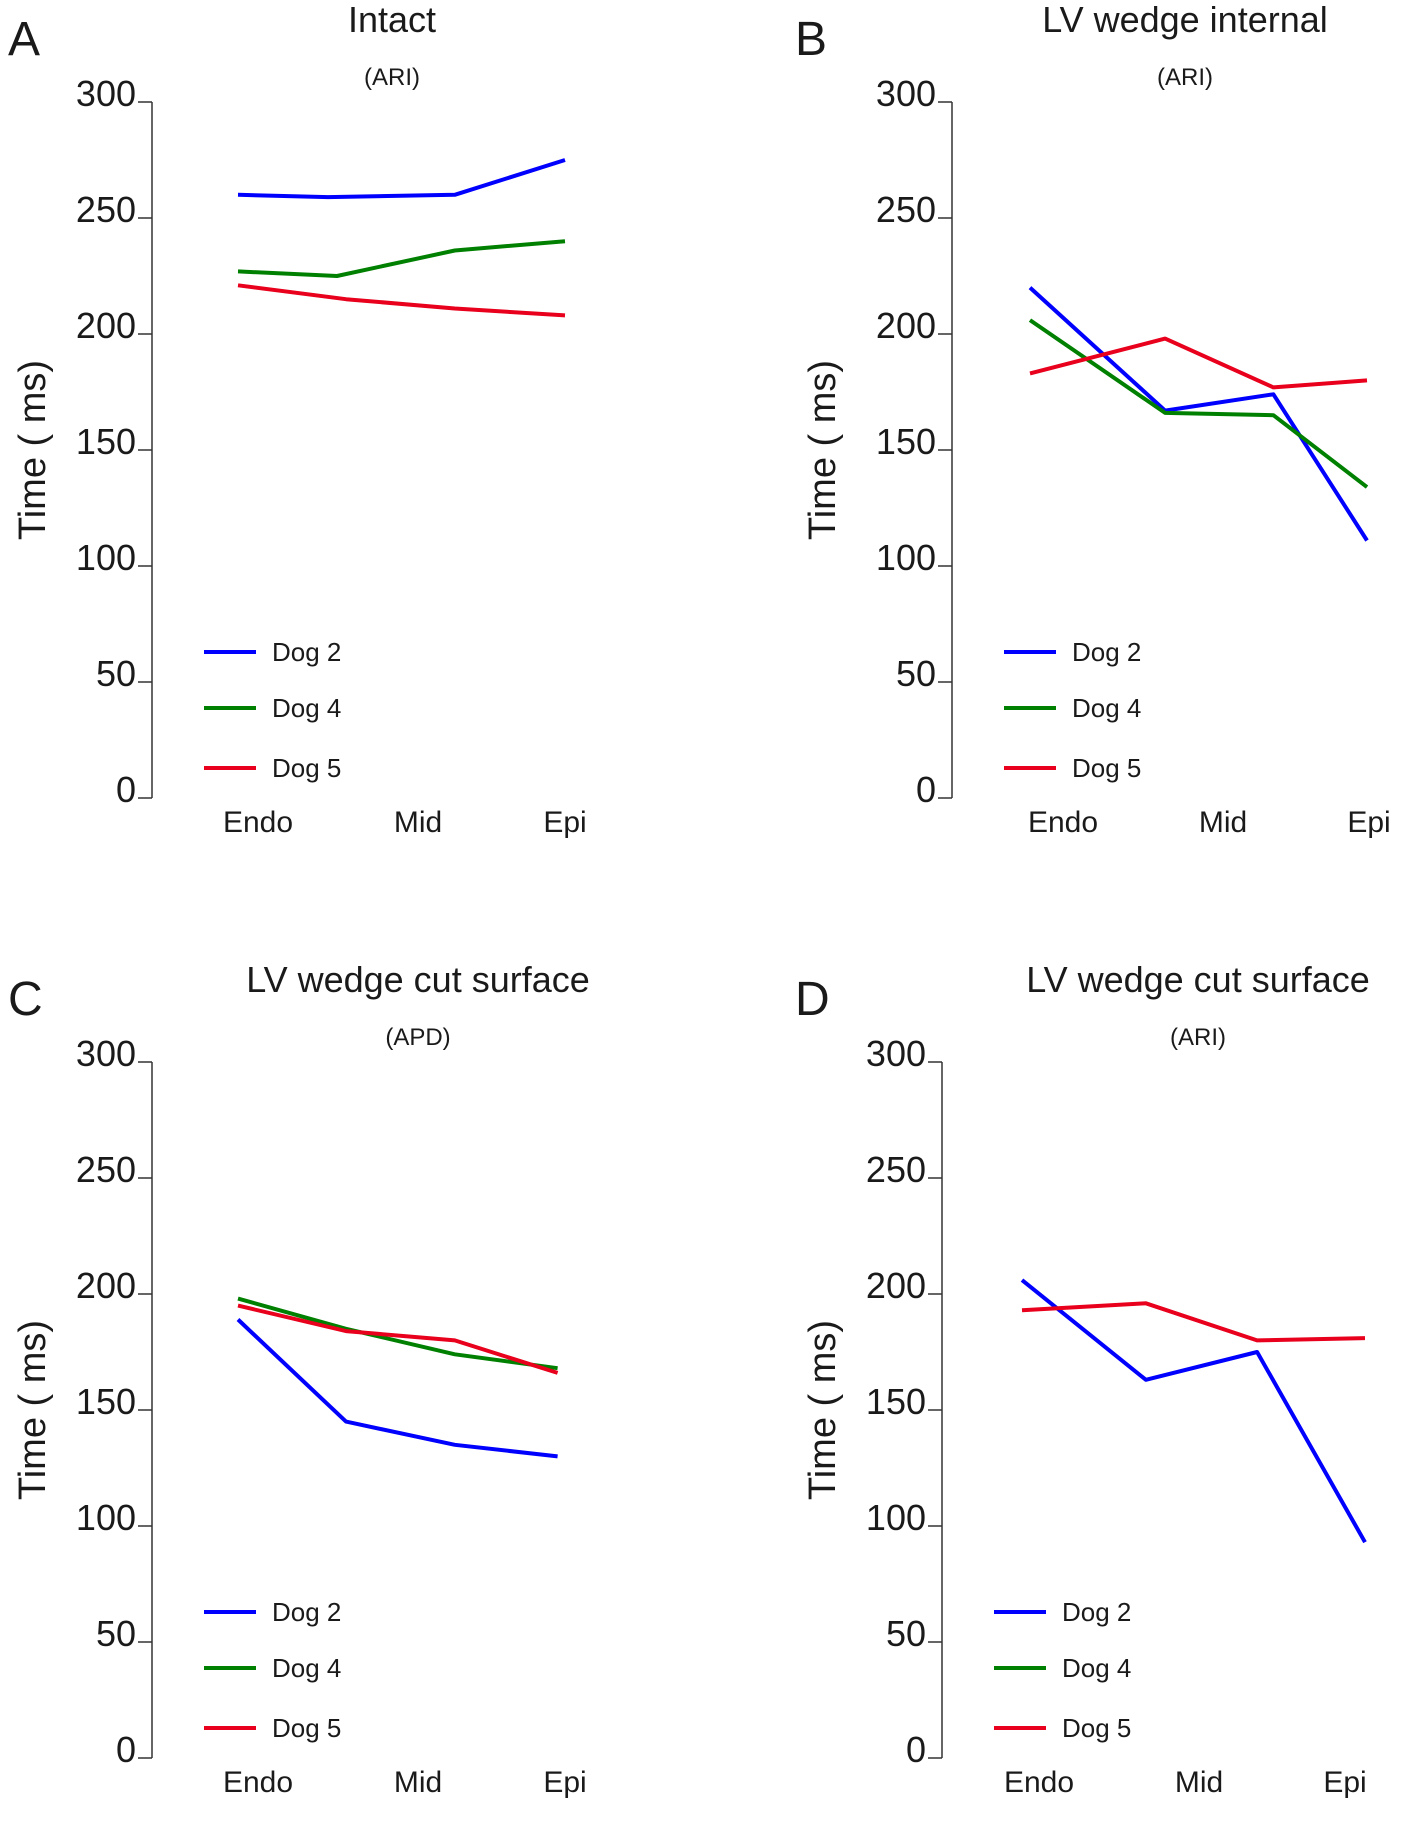  I want to click on chart-title: Intact, so click(392, 20).